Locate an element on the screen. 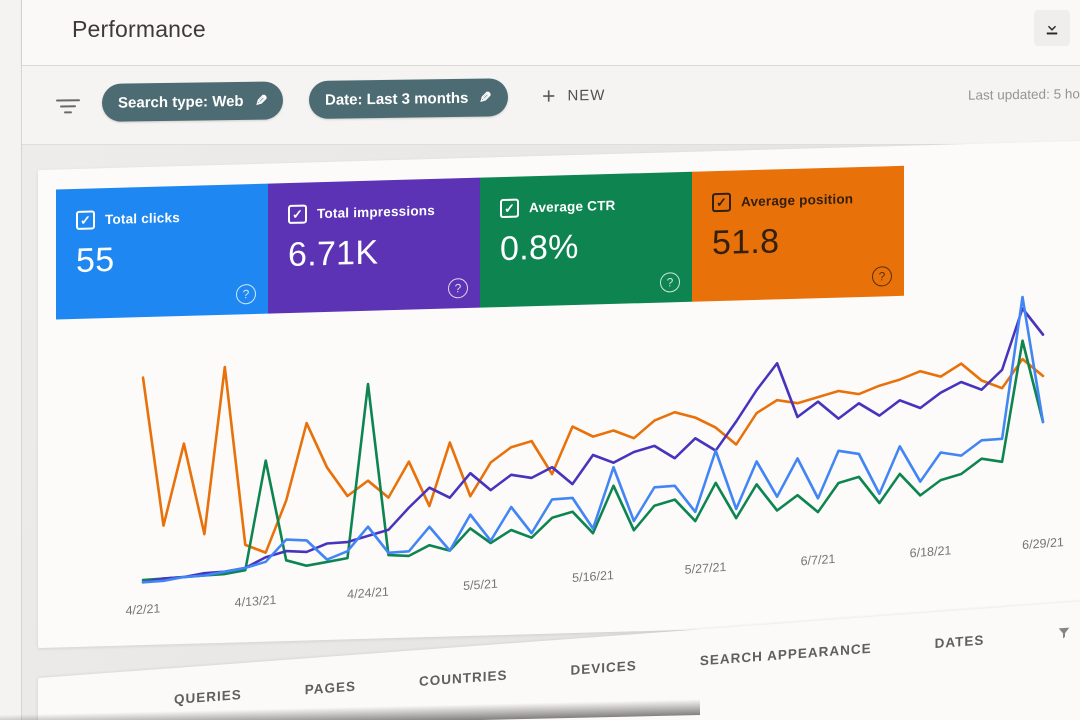  x-axis-label: 4/13/21 is located at coordinates (255, 601).